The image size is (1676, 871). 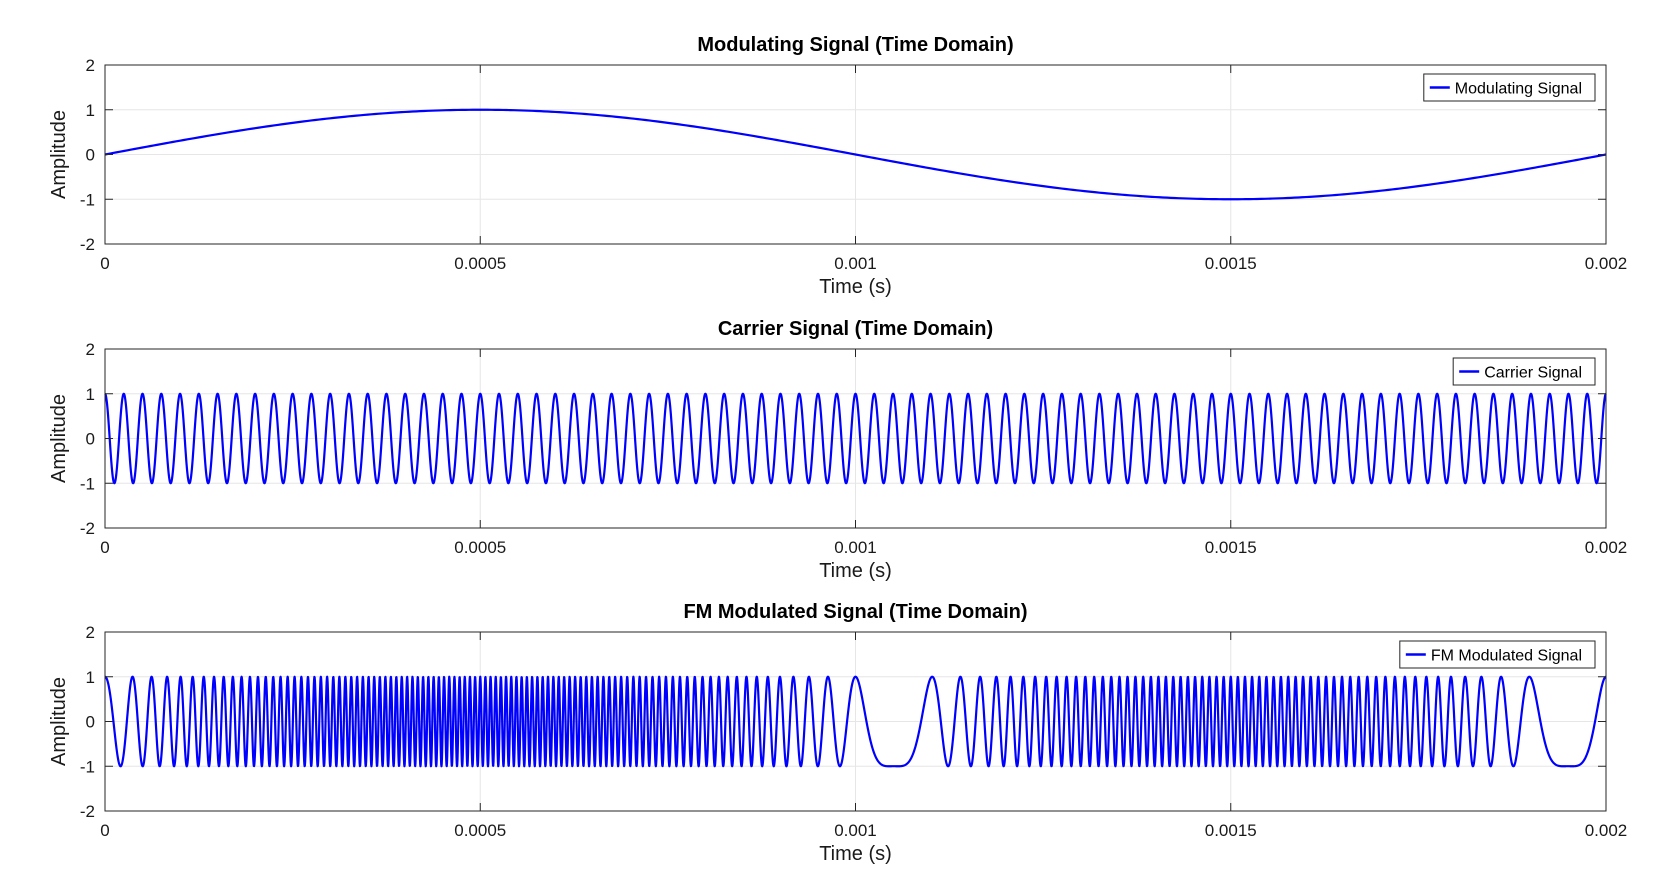 I want to click on legend: FM Modulated Signal, so click(x=1497, y=654).